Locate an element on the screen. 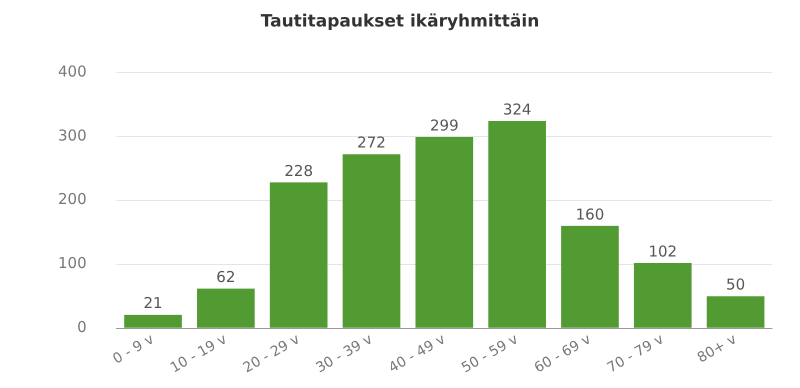  data-label: 50 is located at coordinates (736, 285).